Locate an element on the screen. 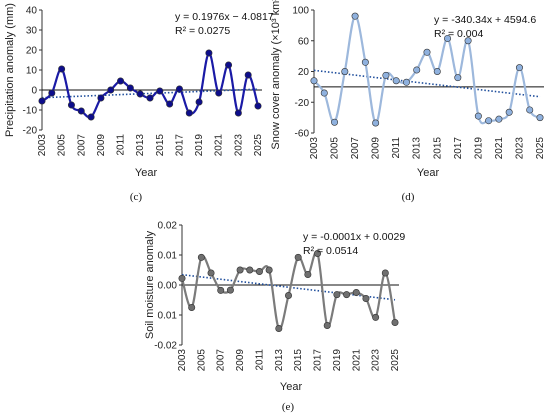  y-tick-label: 0 is located at coordinates (34, 91).